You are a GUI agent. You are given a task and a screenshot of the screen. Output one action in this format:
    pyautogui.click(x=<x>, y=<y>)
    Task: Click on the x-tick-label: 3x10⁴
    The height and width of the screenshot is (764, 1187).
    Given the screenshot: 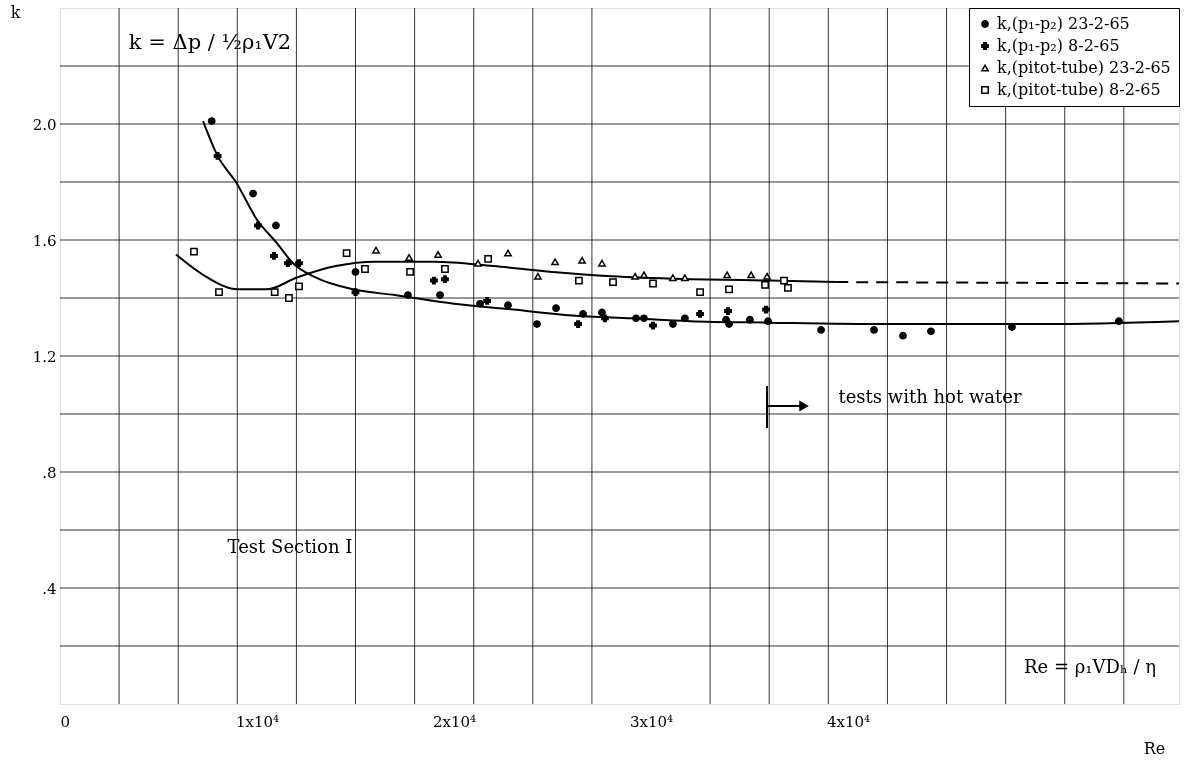 What is the action you would take?
    pyautogui.click(x=651, y=721)
    